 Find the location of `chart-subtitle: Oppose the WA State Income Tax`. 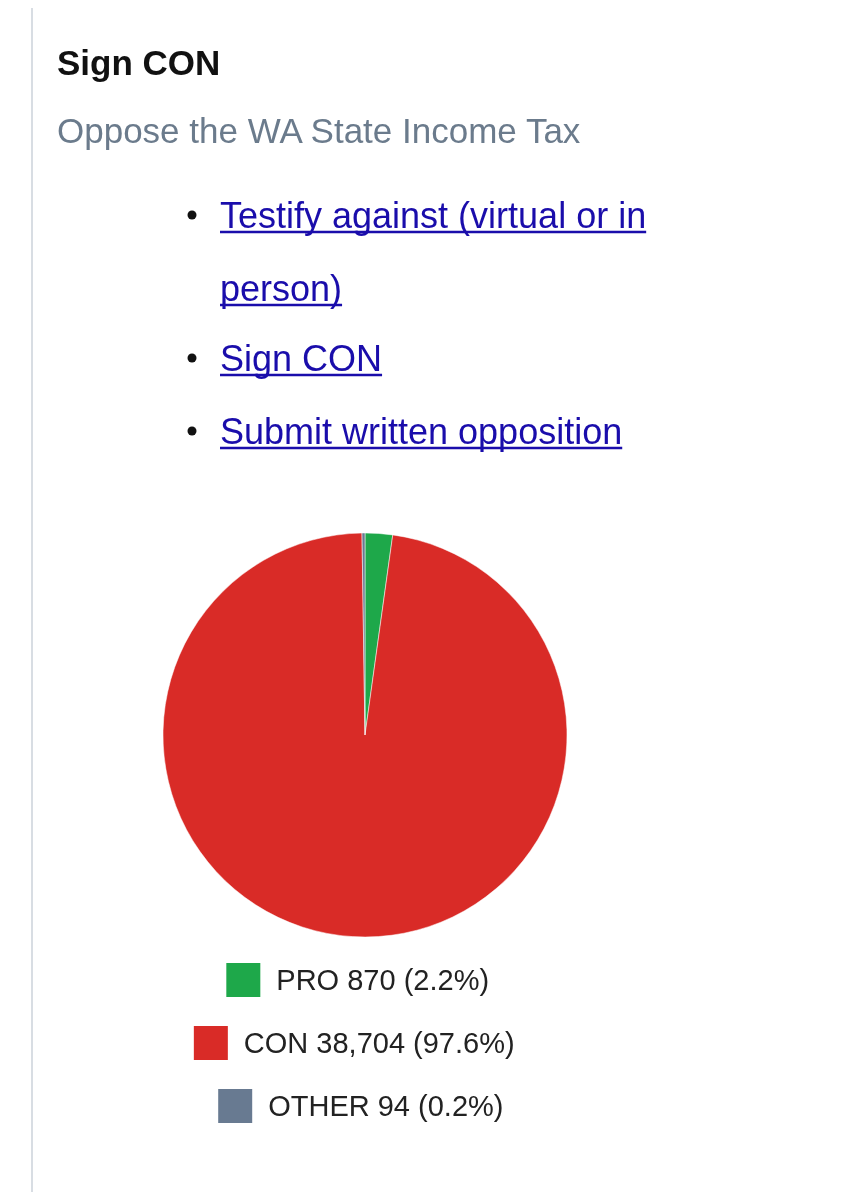

chart-subtitle: Oppose the WA State Income Tax is located at coordinates (319, 131).